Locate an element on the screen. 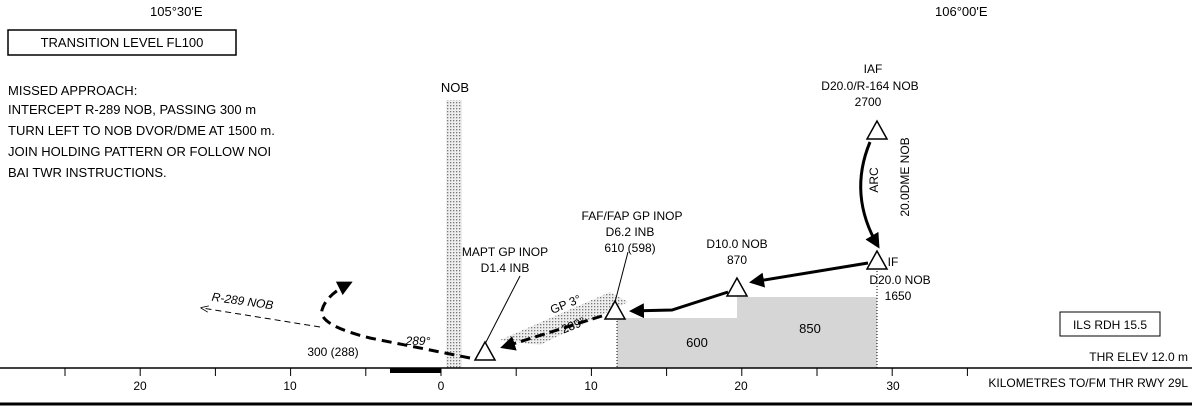 This screenshot has height=406, width=1192. transition-box is located at coordinates (122, 42).